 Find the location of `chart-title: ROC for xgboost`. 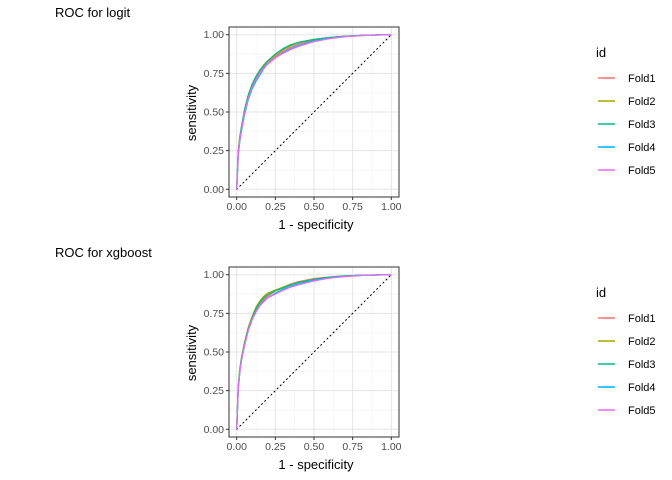

chart-title: ROC for xgboost is located at coordinates (103, 252).